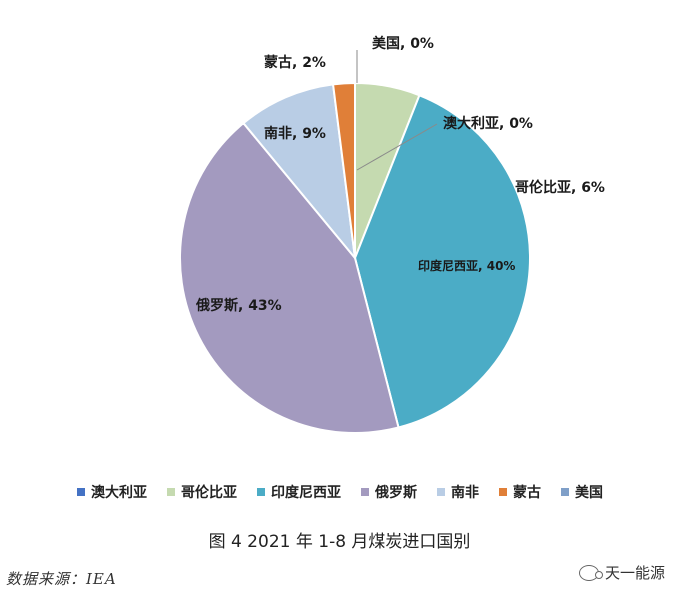 This screenshot has height=602, width=679. Describe the element at coordinates (403, 43) in the screenshot. I see `slice-label-1: 美国, 0%` at that location.